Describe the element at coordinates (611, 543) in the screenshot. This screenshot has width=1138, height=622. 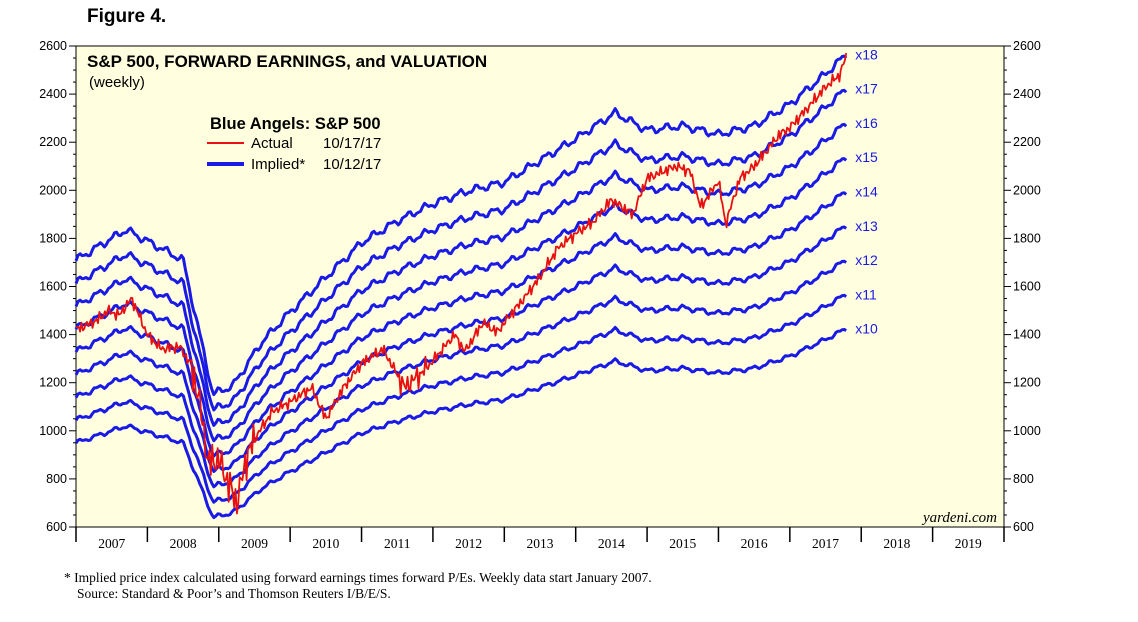
I see `x-tick-label: 2014` at that location.